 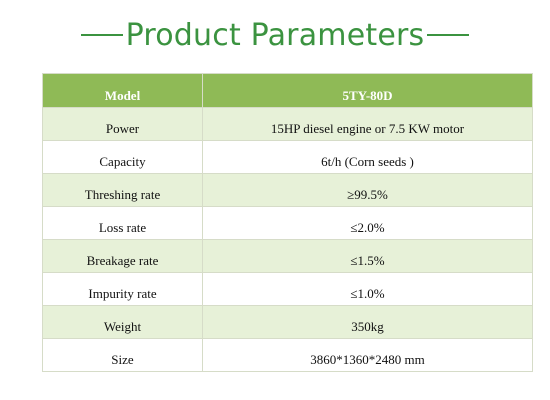 I want to click on row-value: ≤1.5%, so click(x=367, y=256).